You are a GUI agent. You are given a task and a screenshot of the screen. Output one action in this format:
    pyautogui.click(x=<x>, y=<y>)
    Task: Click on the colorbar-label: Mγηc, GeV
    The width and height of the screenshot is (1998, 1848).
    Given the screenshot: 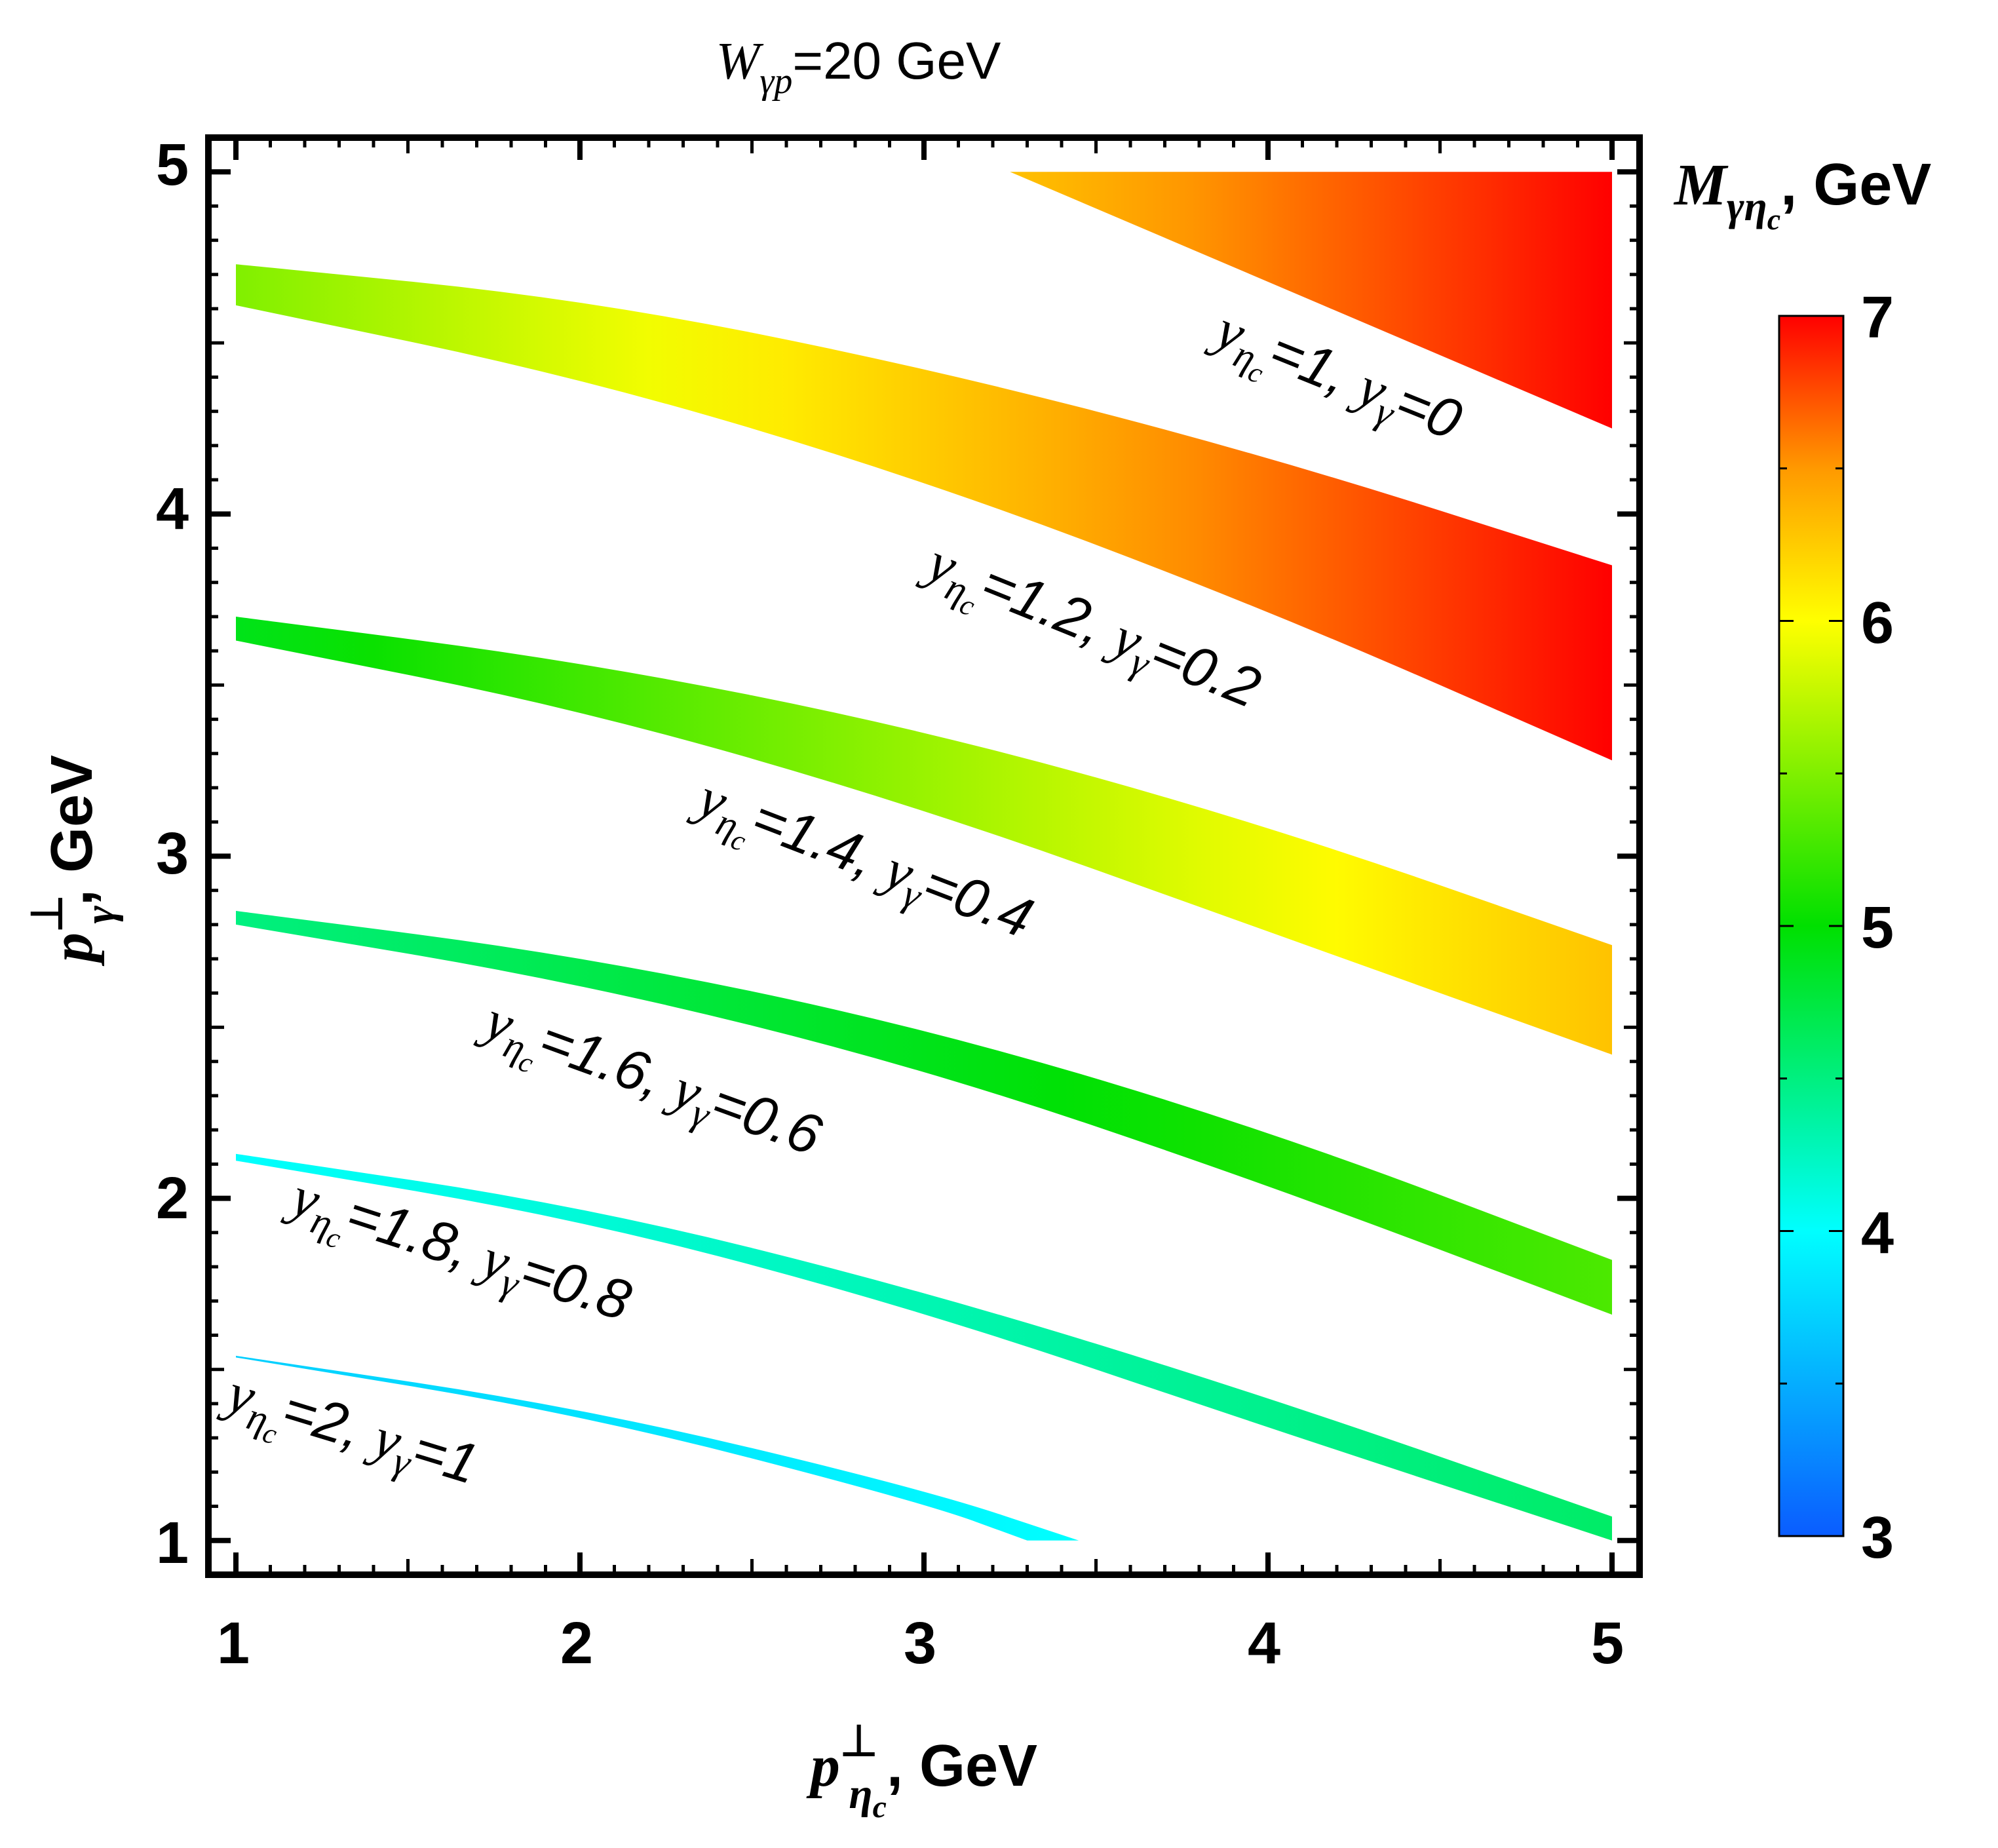 What is the action you would take?
    pyautogui.click(x=1802, y=194)
    